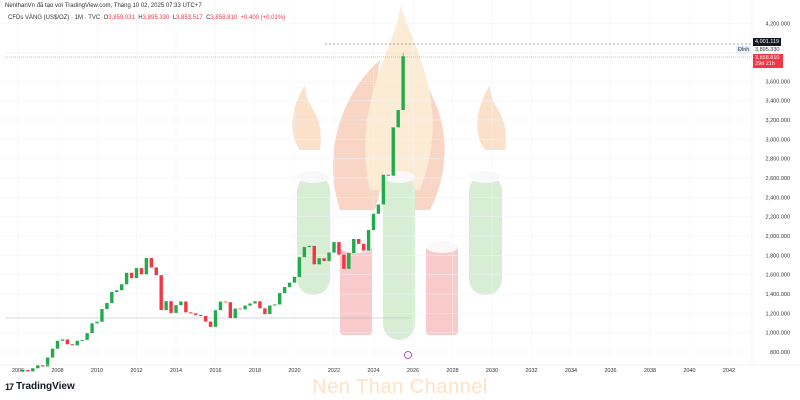 The image size is (800, 400). I want to click on x-tick-label: 2036, so click(610, 371).